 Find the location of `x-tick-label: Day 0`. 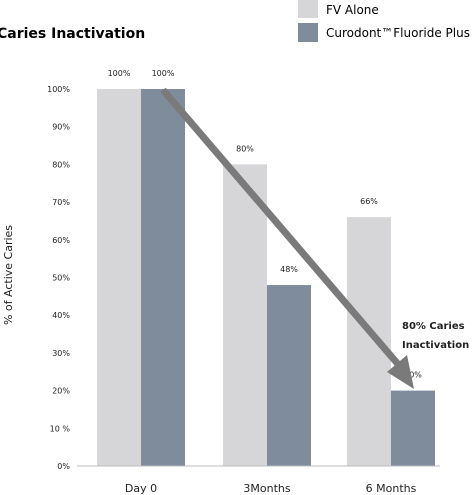

x-tick-label: Day 0 is located at coordinates (141, 488).